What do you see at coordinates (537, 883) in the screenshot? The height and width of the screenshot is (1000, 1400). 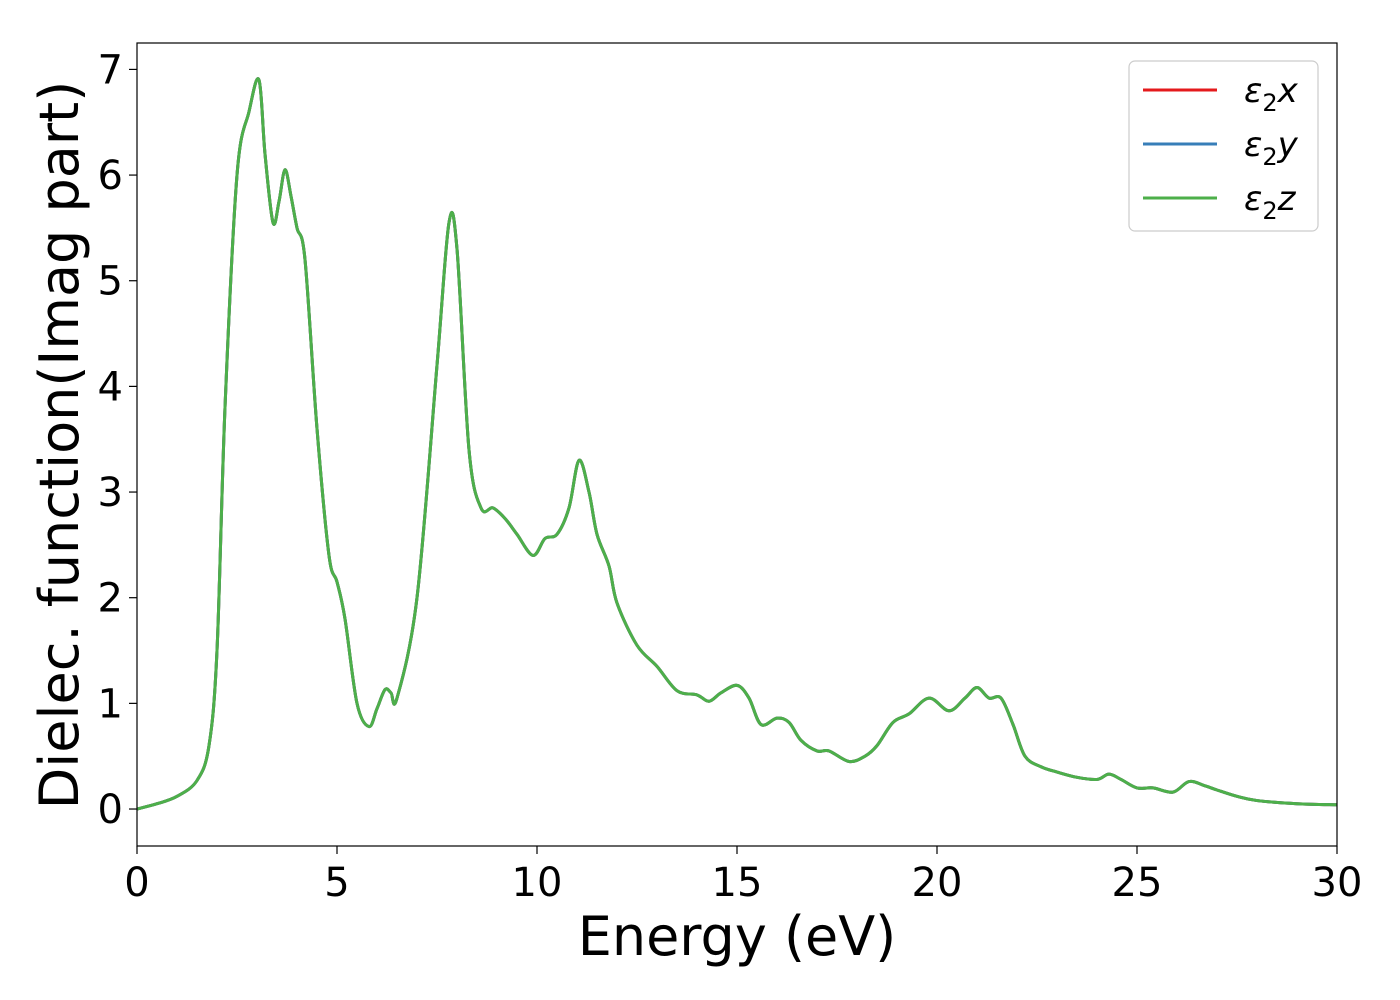 I see `x-tick-label: 10` at bounding box center [537, 883].